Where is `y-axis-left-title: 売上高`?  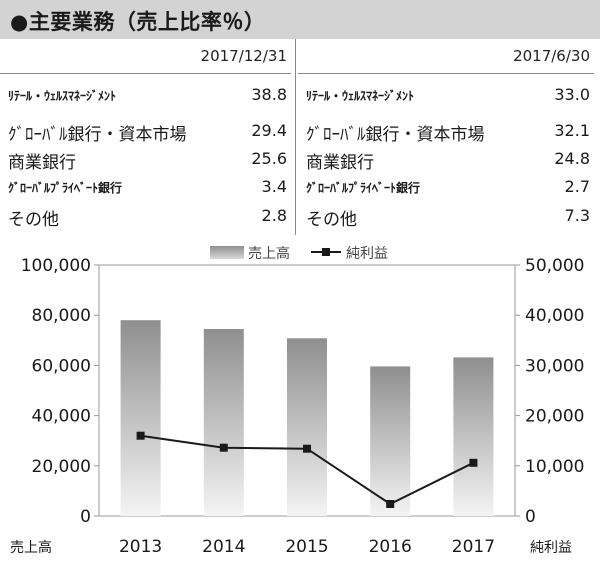 y-axis-left-title: 売上高 is located at coordinates (31, 547).